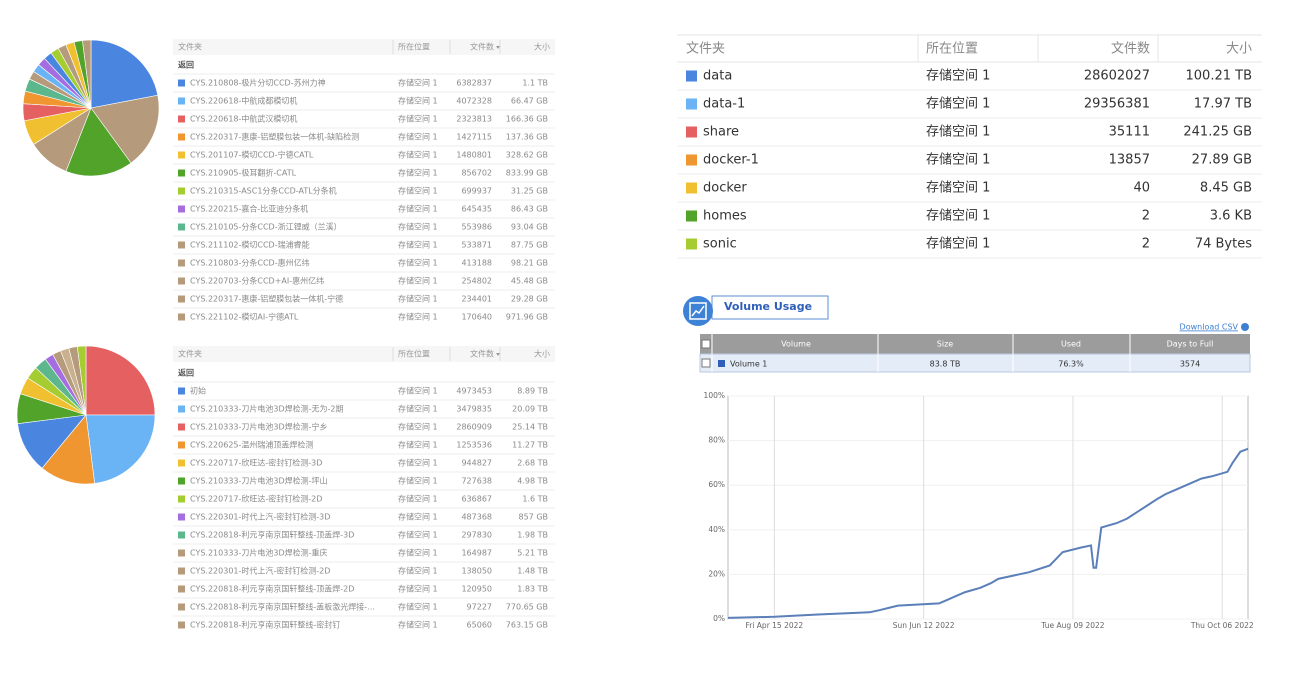  I want to click on table-cell: CYS.220618-中航武汉模切机, so click(243, 119).